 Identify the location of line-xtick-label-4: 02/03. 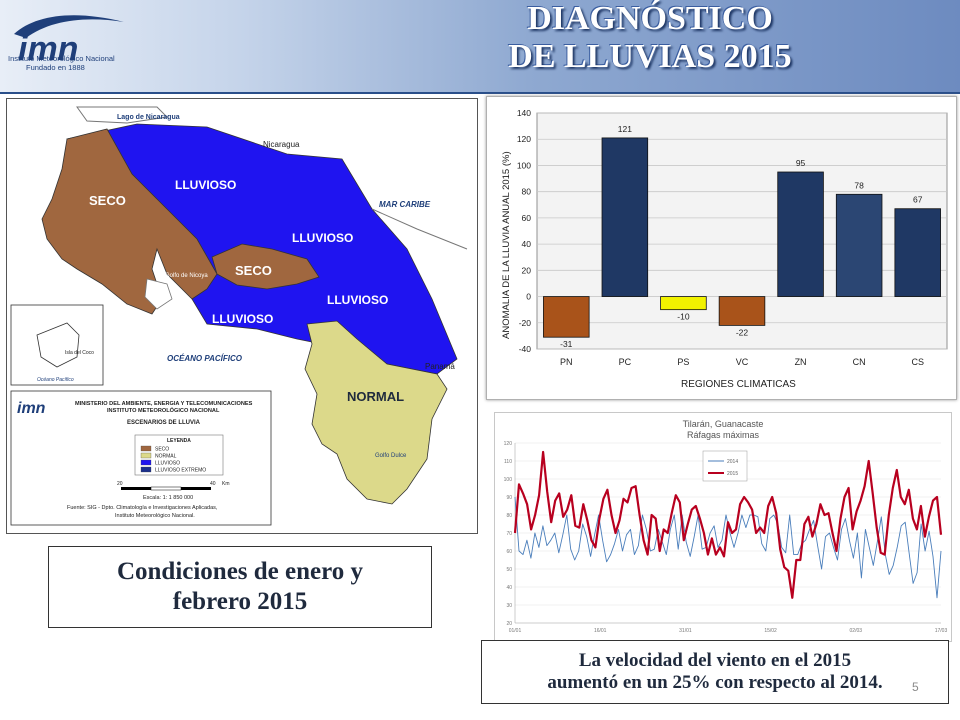
(856, 631).